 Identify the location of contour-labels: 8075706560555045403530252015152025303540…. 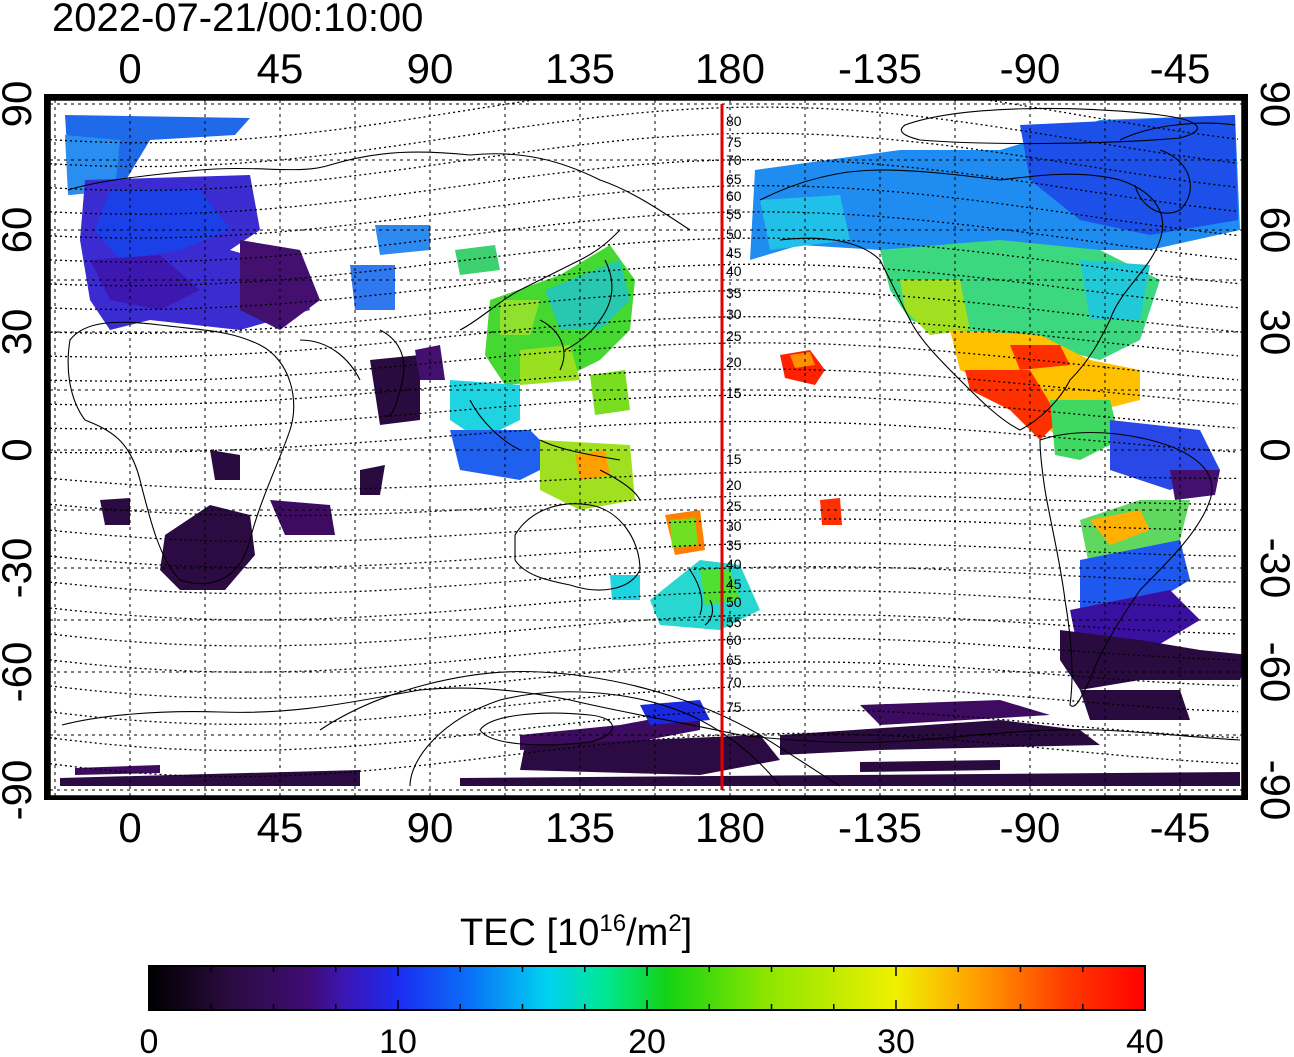
(734, 414).